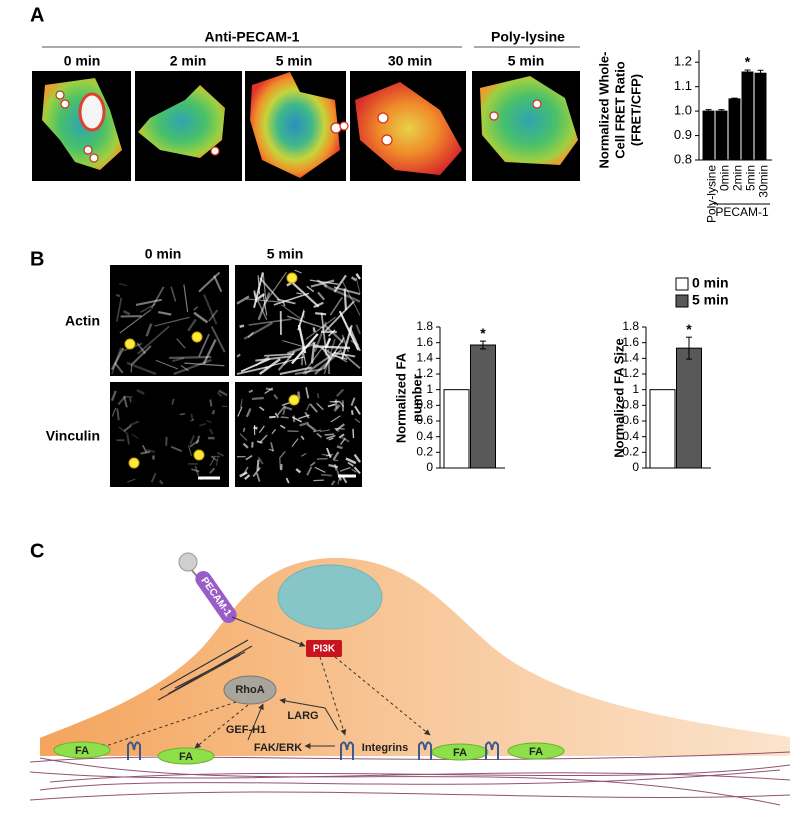  I want to click on y-axis-label: Cell FRET Ratio, so click(619, 110).